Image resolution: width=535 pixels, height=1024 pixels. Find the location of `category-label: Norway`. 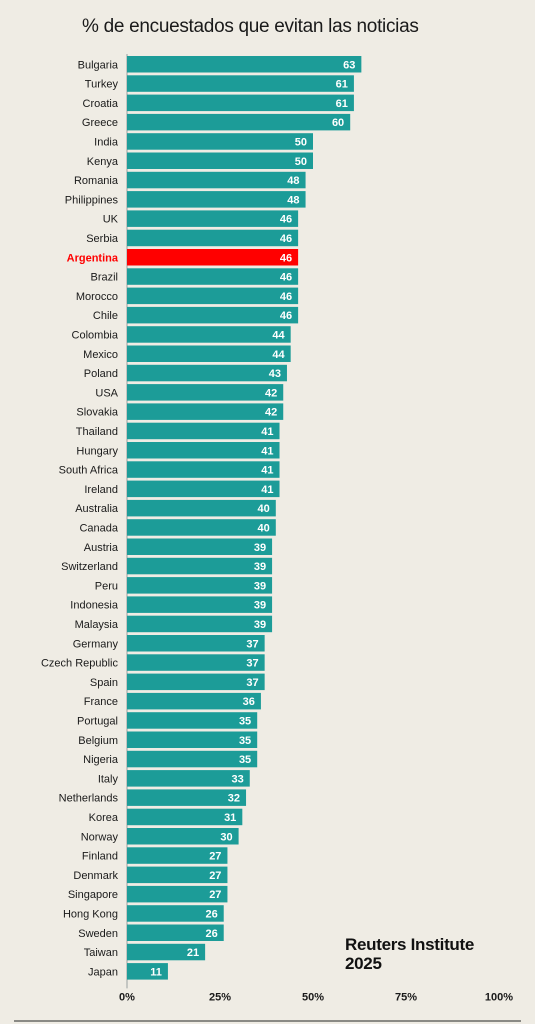

category-label: Norway is located at coordinates (100, 837).